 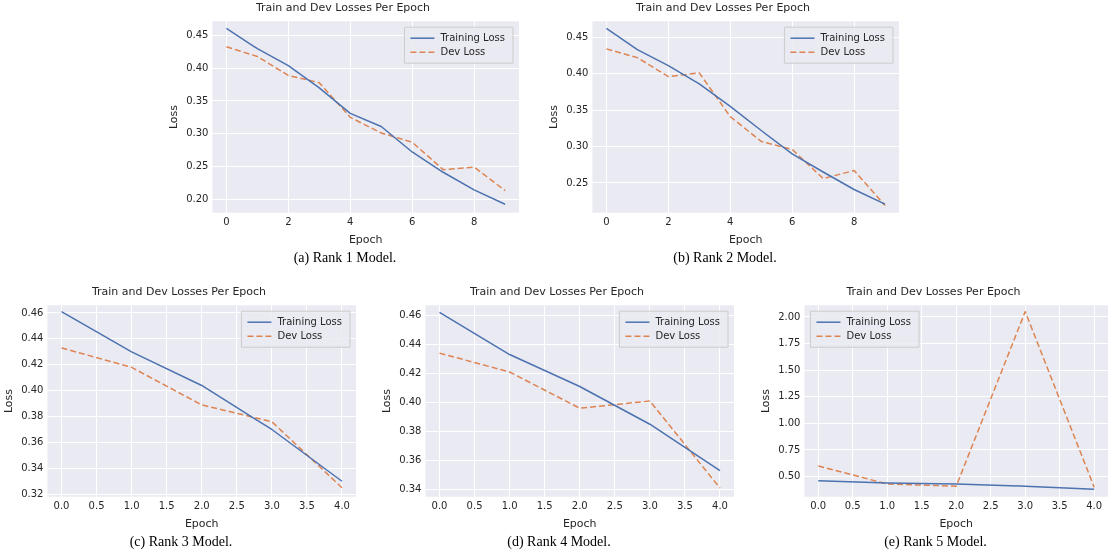 What do you see at coordinates (345, 258) in the screenshot?
I see `text: (a) Rank 1 Model.` at bounding box center [345, 258].